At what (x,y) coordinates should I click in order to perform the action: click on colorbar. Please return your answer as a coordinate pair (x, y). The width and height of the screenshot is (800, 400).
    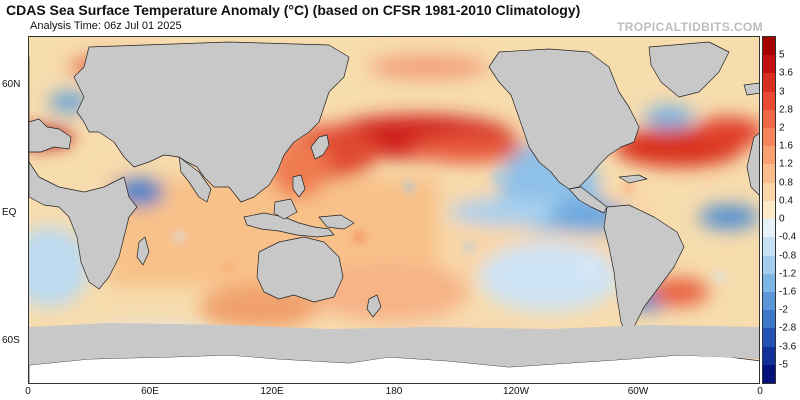
    Looking at the image, I should click on (769, 210).